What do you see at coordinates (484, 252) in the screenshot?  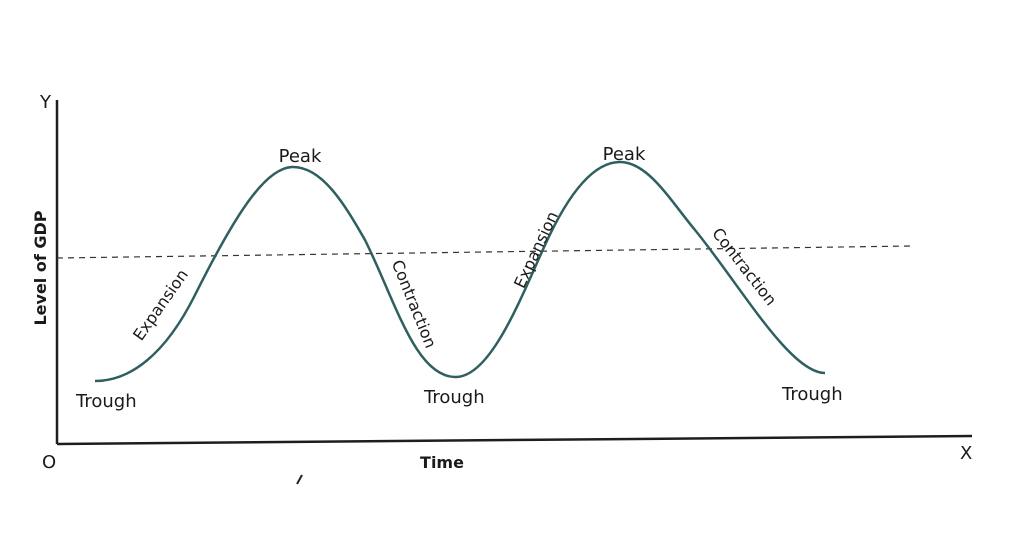 I see `trend-line` at bounding box center [484, 252].